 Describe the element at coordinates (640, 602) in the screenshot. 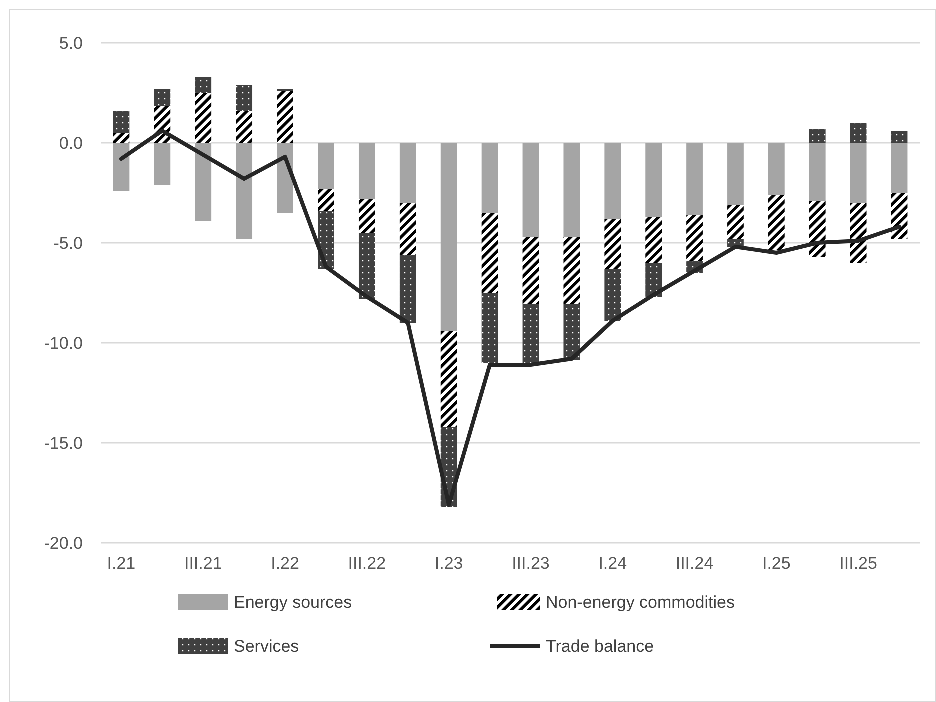

I see `legend-label: Non-energy commodities` at that location.